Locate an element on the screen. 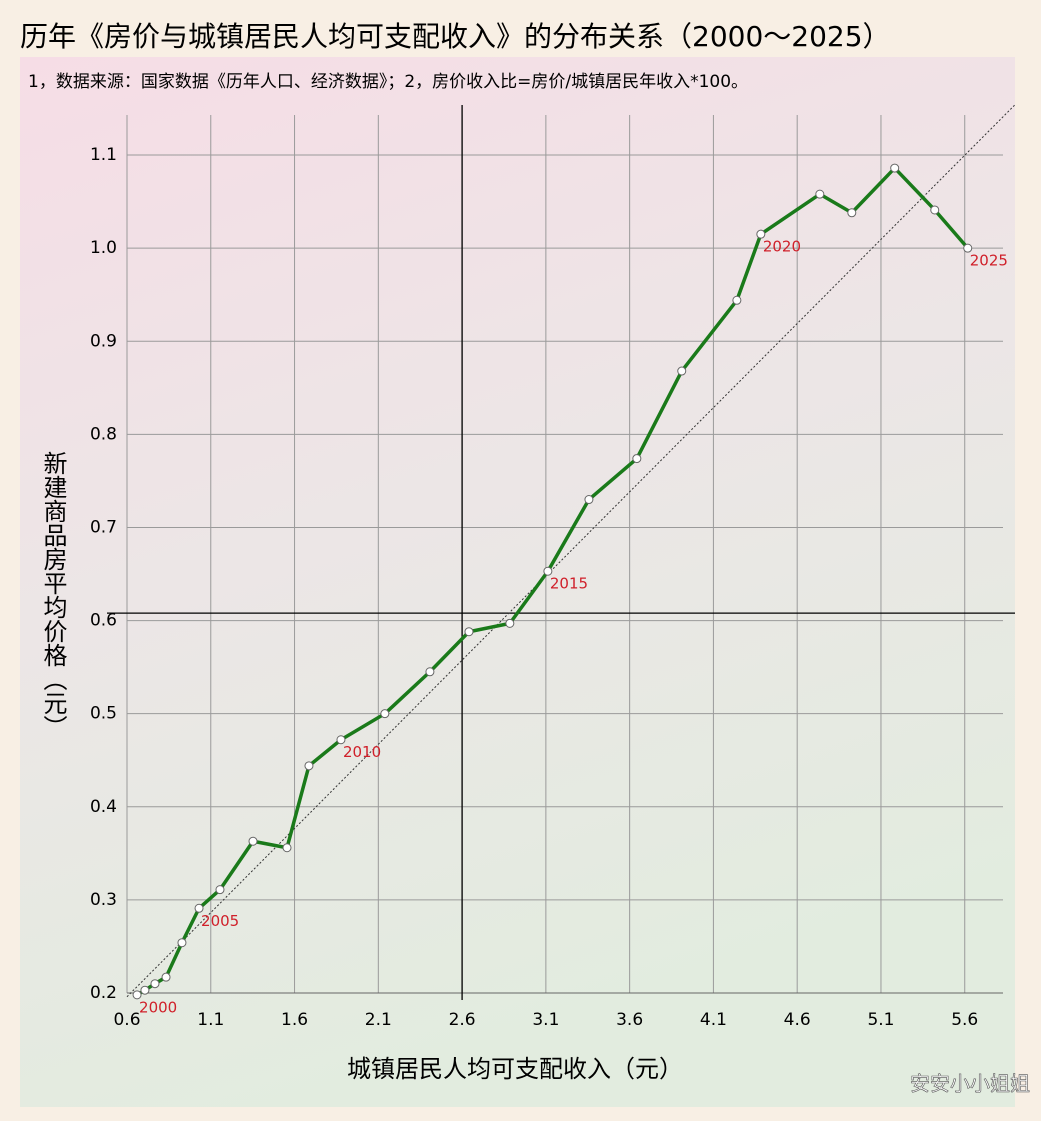 Image resolution: width=1041 pixels, height=1121 pixels. x-tick-label: 5.6 is located at coordinates (964, 1020).